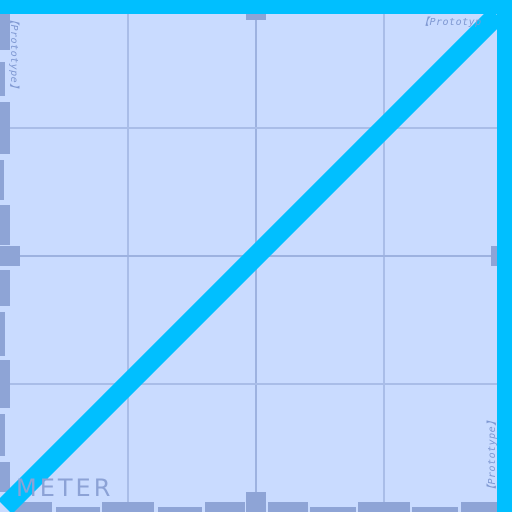 This screenshot has width=512, height=512. What do you see at coordinates (494, 256) in the screenshot?
I see `right-center-tick` at bounding box center [494, 256].